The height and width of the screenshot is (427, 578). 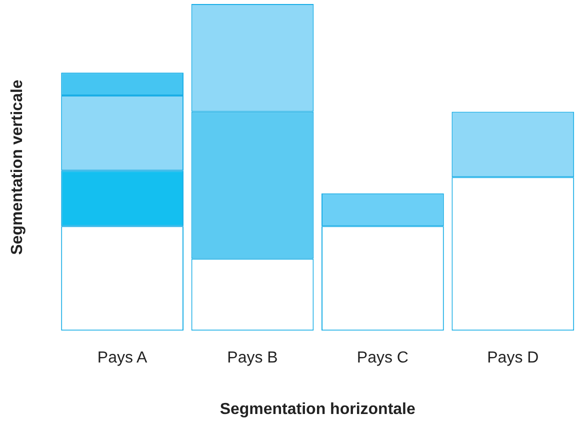 I want to click on x-tick-label: Pays C, so click(x=382, y=358).